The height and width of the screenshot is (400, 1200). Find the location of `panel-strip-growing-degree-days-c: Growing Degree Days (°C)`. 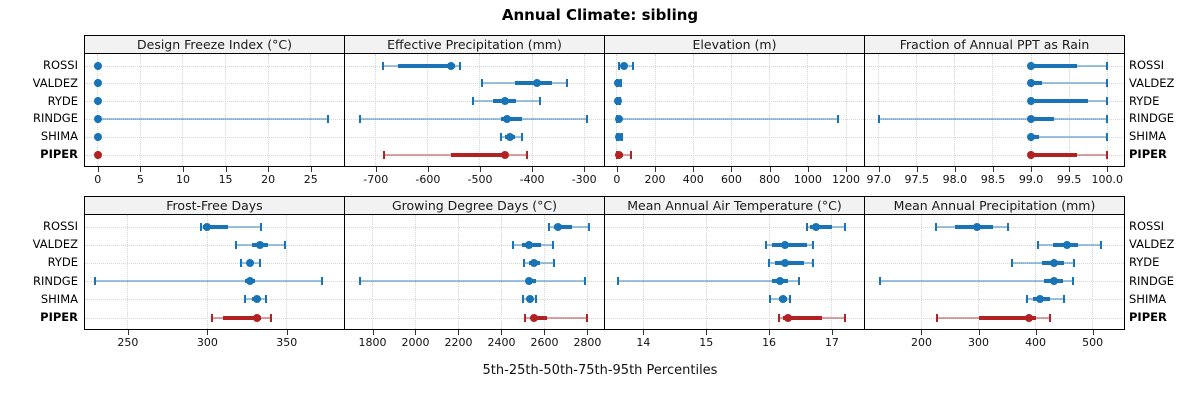

panel-strip-growing-degree-days-c: Growing Degree Days (°C) is located at coordinates (474, 205).